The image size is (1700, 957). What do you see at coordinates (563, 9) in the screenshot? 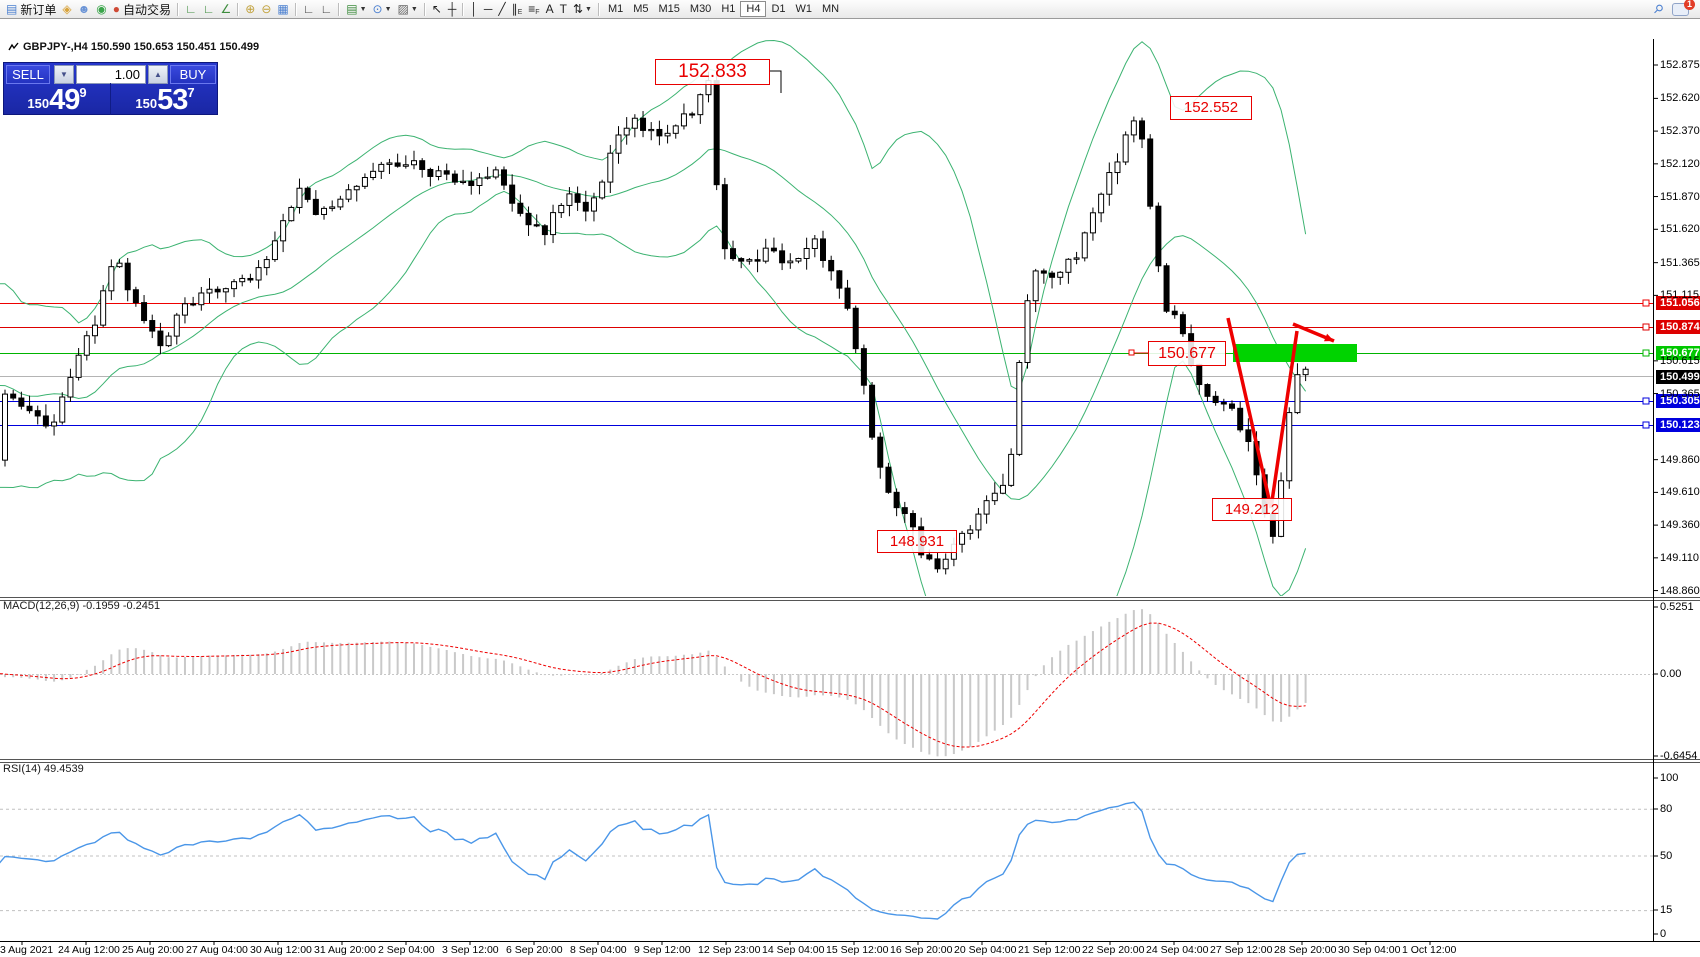
I see `text-label-icon: T` at bounding box center [563, 9].